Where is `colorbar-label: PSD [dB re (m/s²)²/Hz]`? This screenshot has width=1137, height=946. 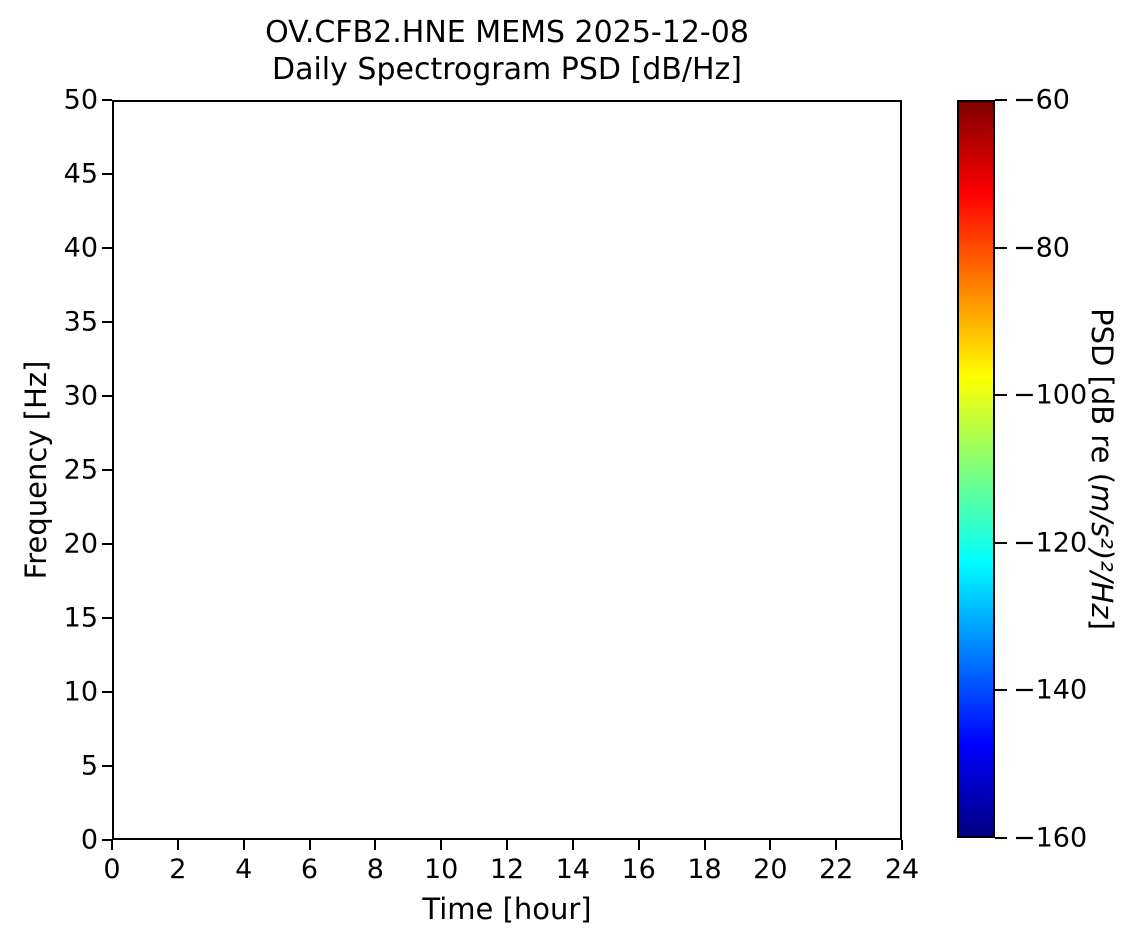
colorbar-label: PSD [dB re (m/s²)²/Hz] is located at coordinates (1102, 469).